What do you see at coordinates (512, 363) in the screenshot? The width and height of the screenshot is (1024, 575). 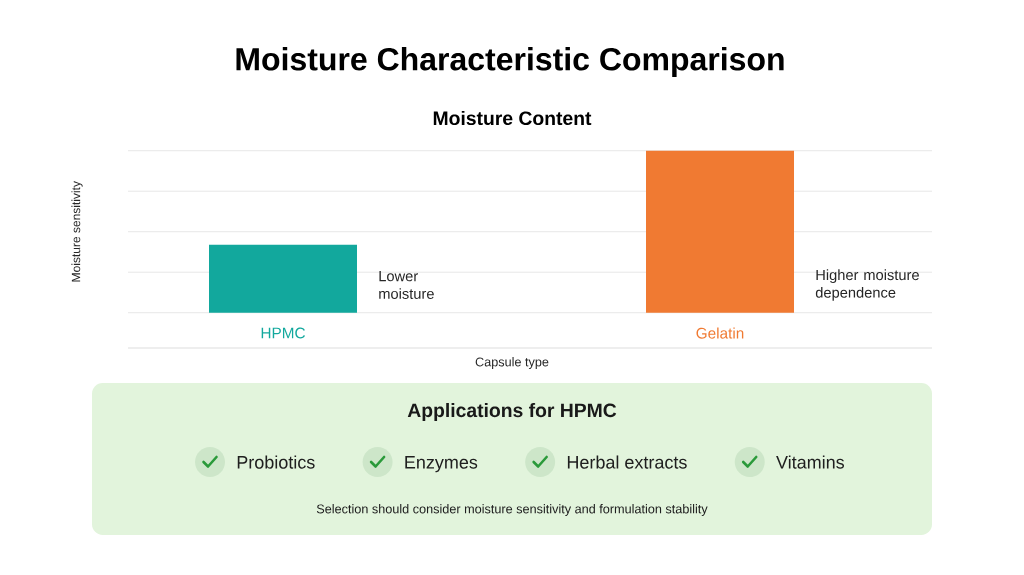 I see `x-axis-title: Capsule type` at bounding box center [512, 363].